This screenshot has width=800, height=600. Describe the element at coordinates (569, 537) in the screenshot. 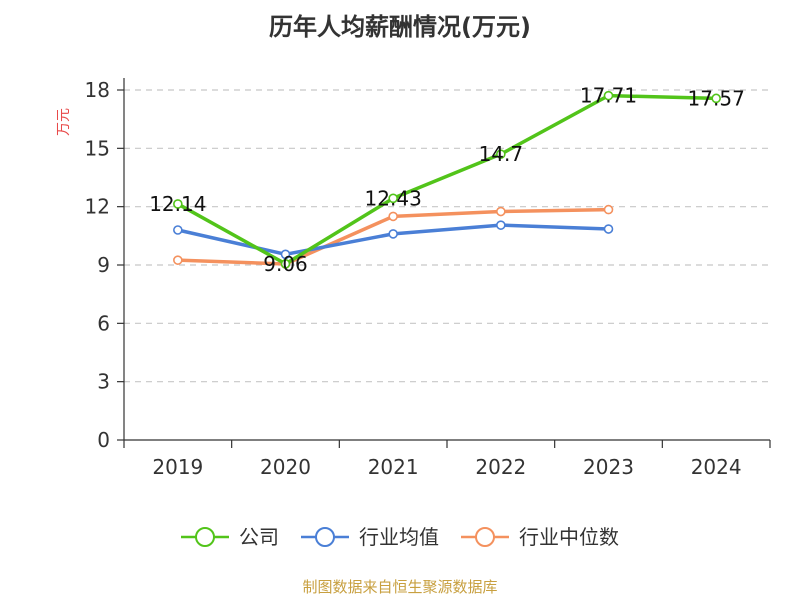

I see `legend-label: 行业中位数` at that location.